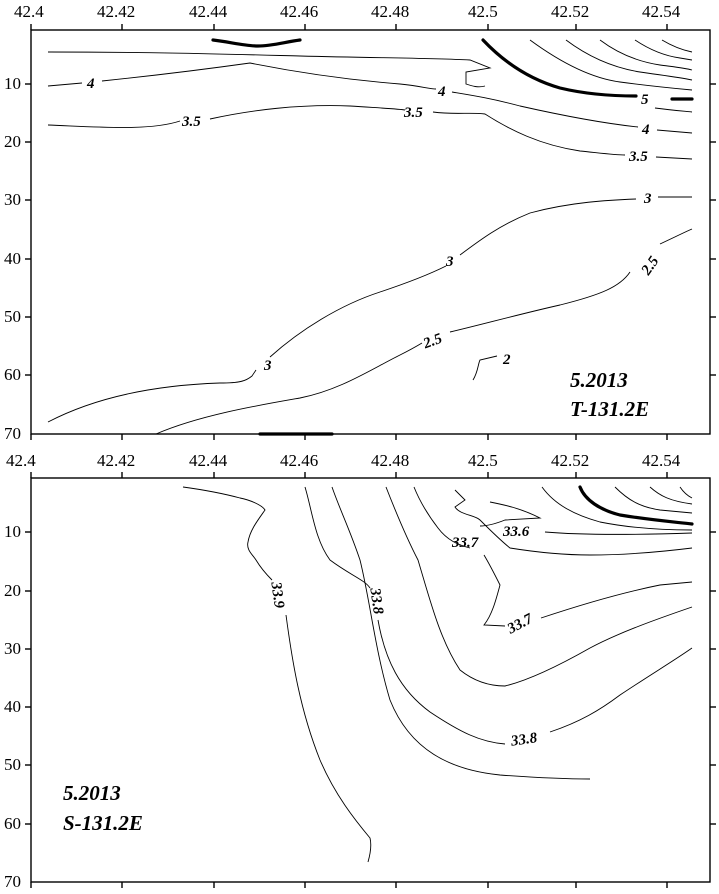  I want to click on contour-label: 33.6, so click(516, 532).